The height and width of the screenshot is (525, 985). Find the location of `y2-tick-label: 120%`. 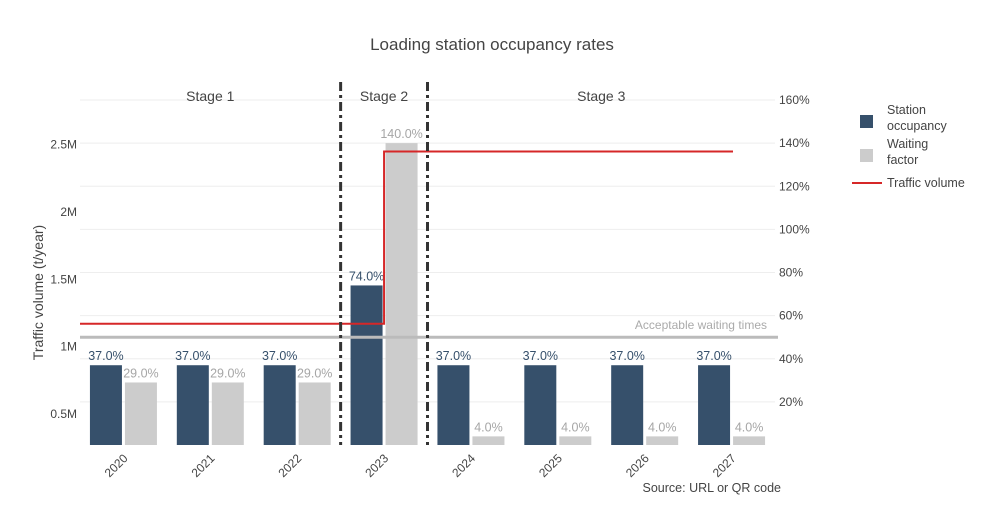

y2-tick-label: 120% is located at coordinates (794, 186).